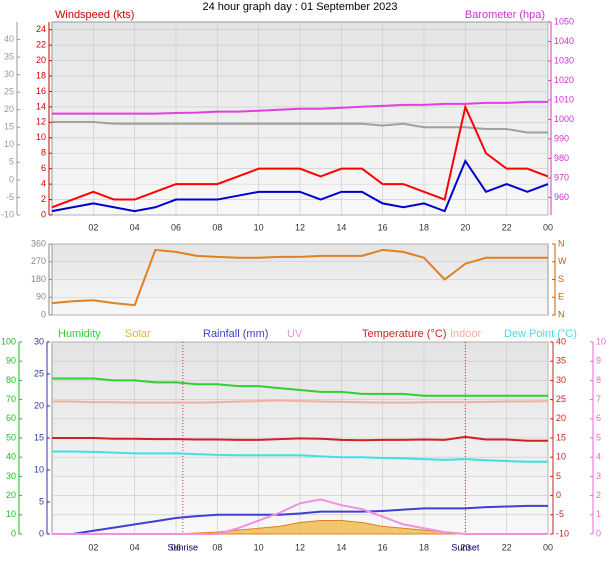  What do you see at coordinates (43, 153) in the screenshot?
I see `y-tick-label: 8` at bounding box center [43, 153].